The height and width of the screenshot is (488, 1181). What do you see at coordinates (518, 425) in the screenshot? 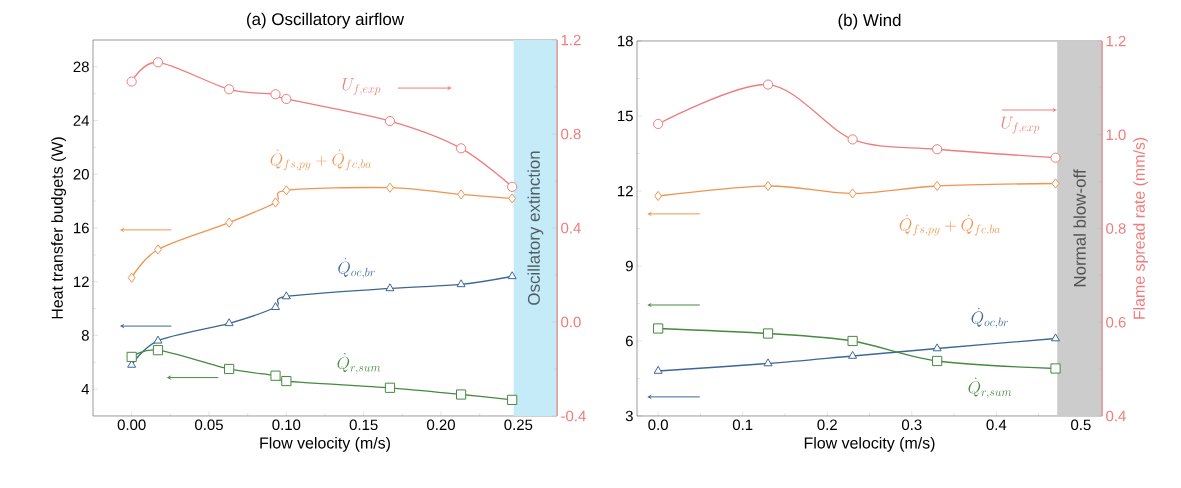
I see `x-tick-label: 0.25` at bounding box center [518, 425].